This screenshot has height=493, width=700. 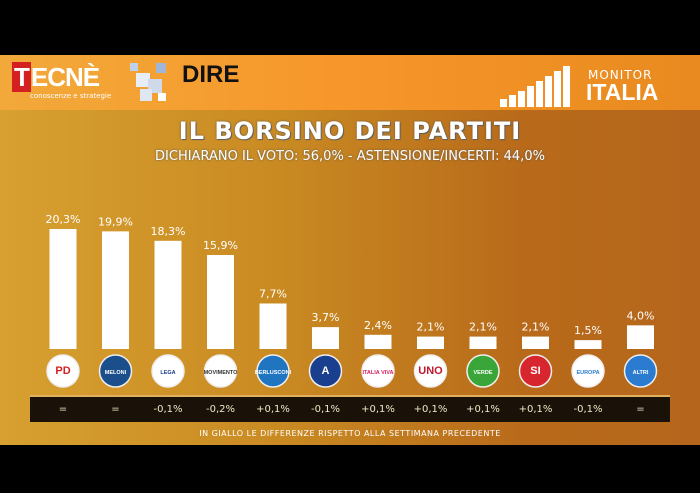 What do you see at coordinates (148, 82) in the screenshot?
I see `cubes-icon` at bounding box center [148, 82].